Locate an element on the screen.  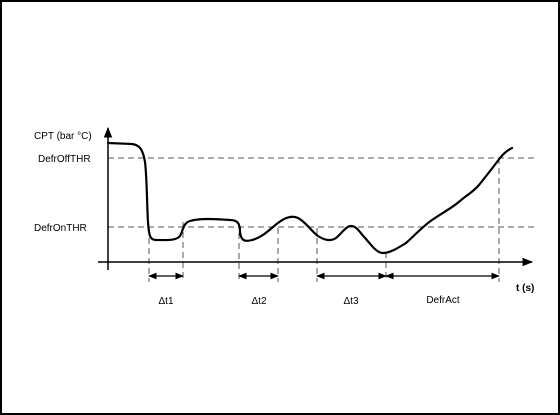
on-threshold-label: DefrOnTHR is located at coordinates (60, 228).